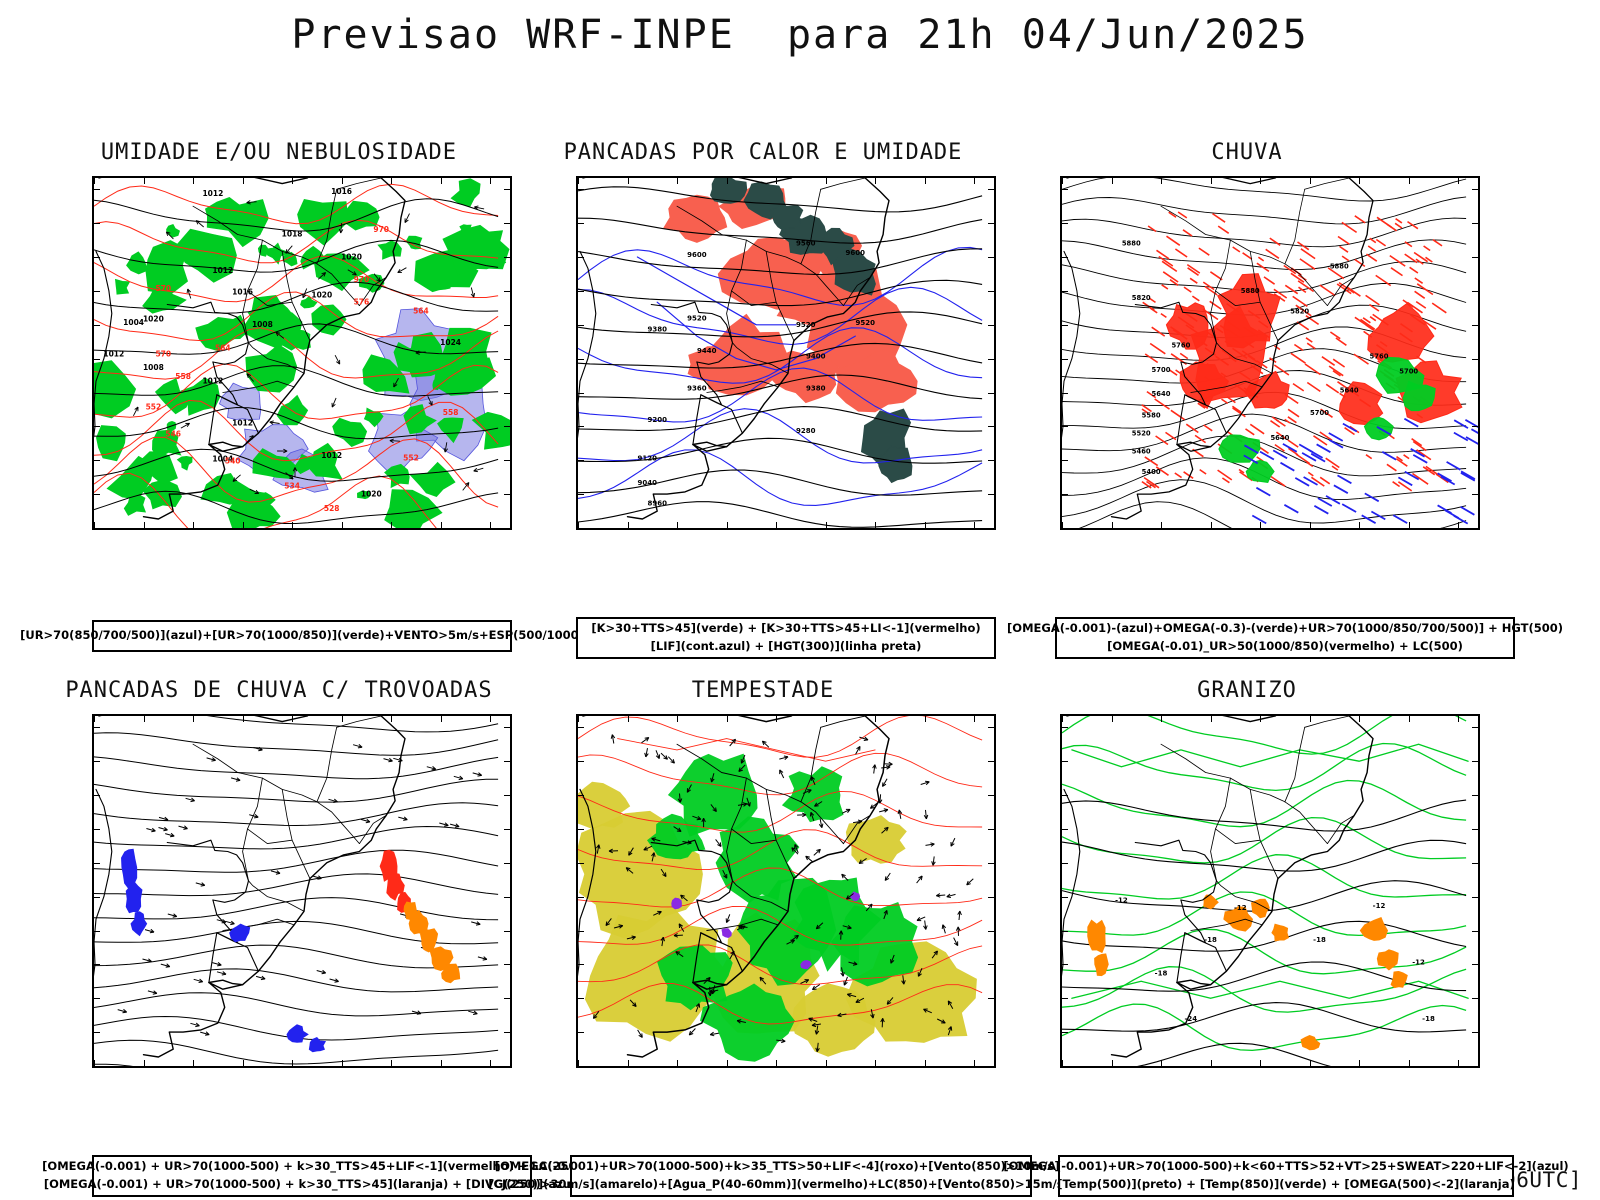  Describe the element at coordinates (1418, 962) in the screenshot. I see `svg-text: -12` at that location.